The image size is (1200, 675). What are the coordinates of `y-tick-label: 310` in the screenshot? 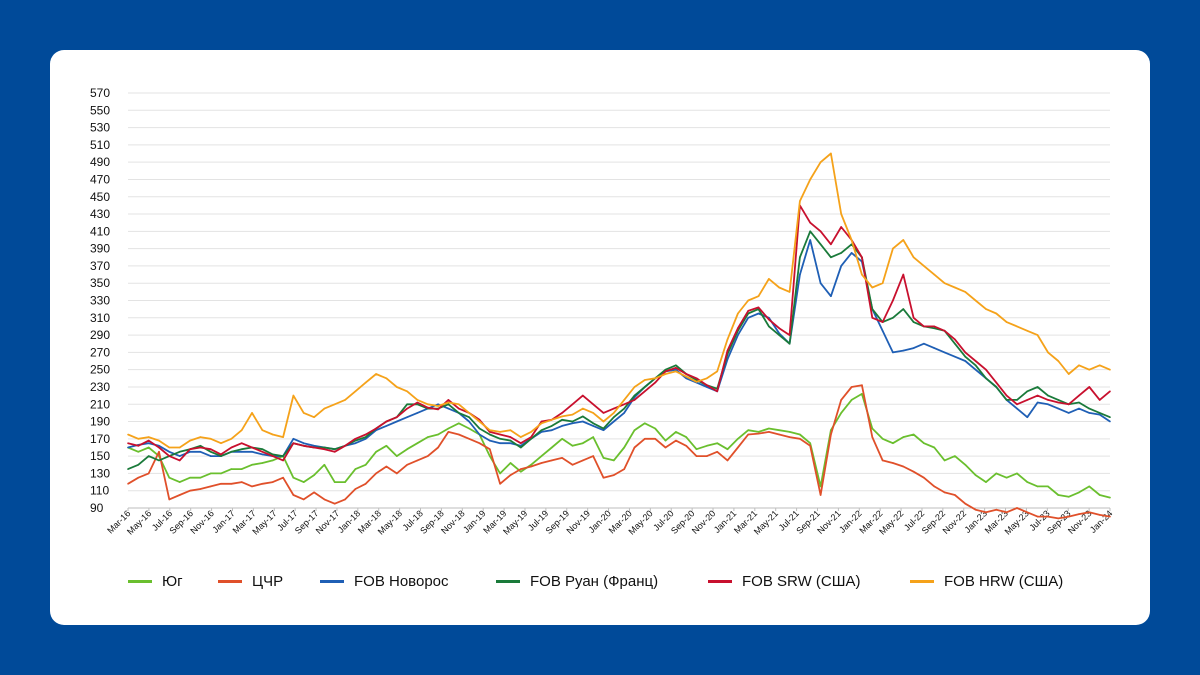 It's located at (100, 318).